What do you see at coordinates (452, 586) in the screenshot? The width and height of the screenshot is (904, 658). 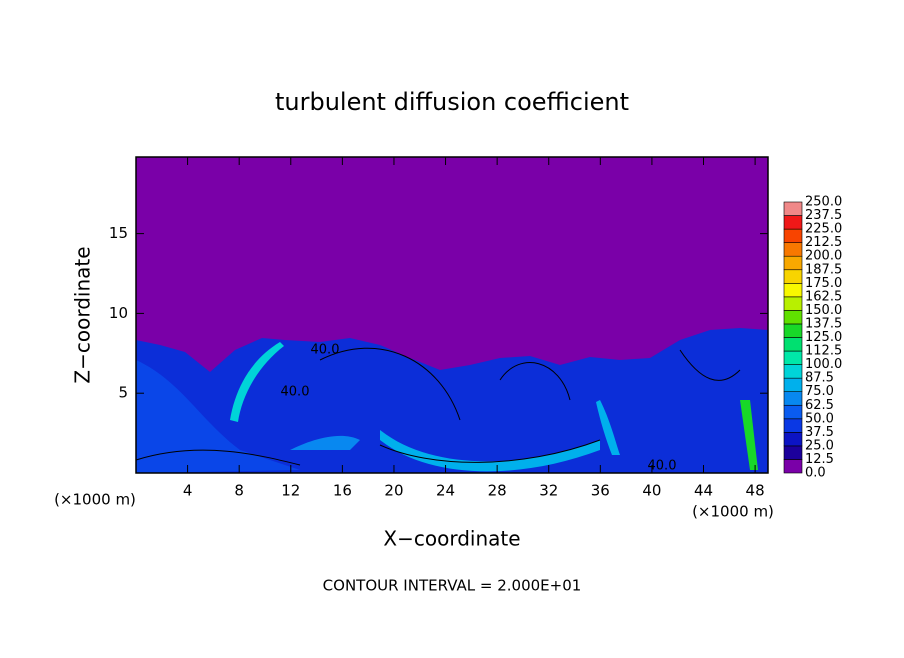 I see `footer-note: CONTOUR INTERVAL = 2.000E+01` at bounding box center [452, 586].